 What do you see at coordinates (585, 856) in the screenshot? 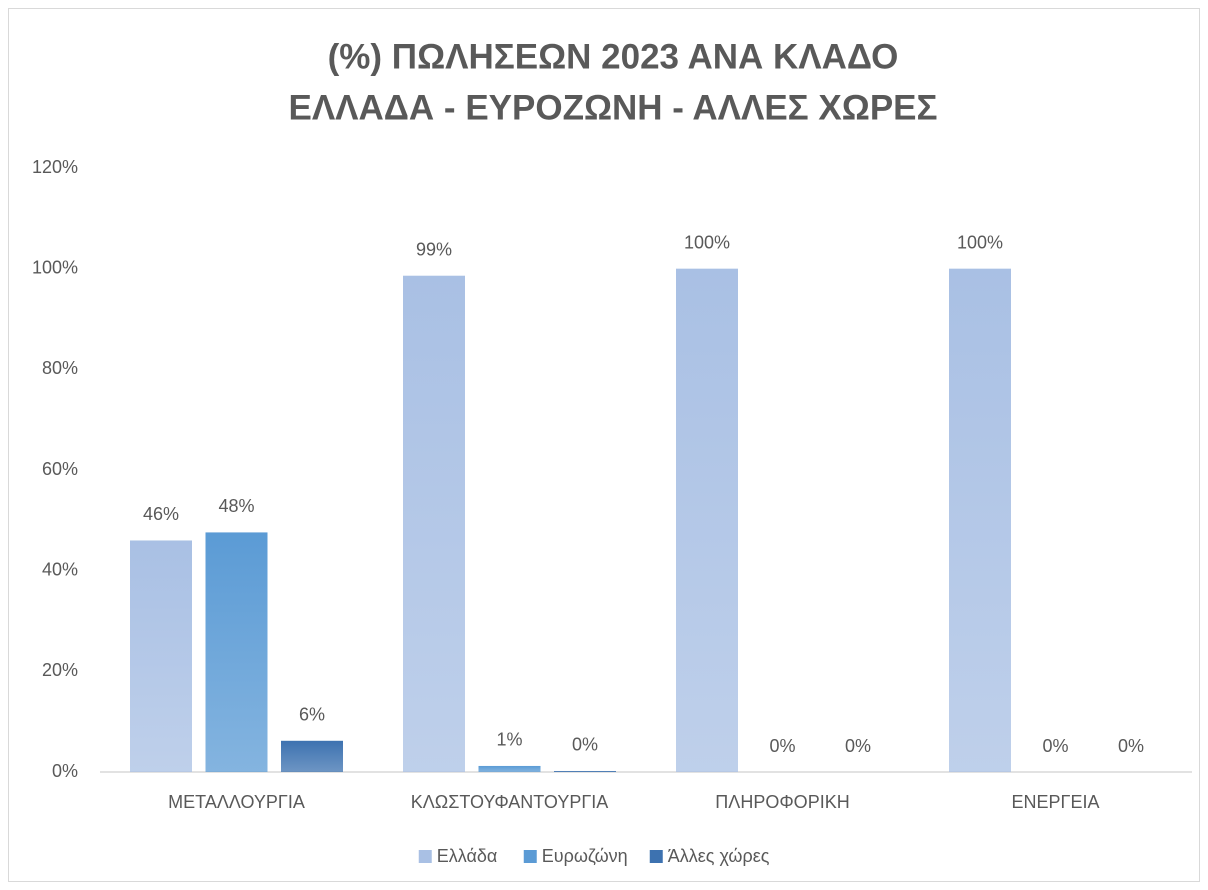
I see `legend-label: Ευρωζώνη` at bounding box center [585, 856].